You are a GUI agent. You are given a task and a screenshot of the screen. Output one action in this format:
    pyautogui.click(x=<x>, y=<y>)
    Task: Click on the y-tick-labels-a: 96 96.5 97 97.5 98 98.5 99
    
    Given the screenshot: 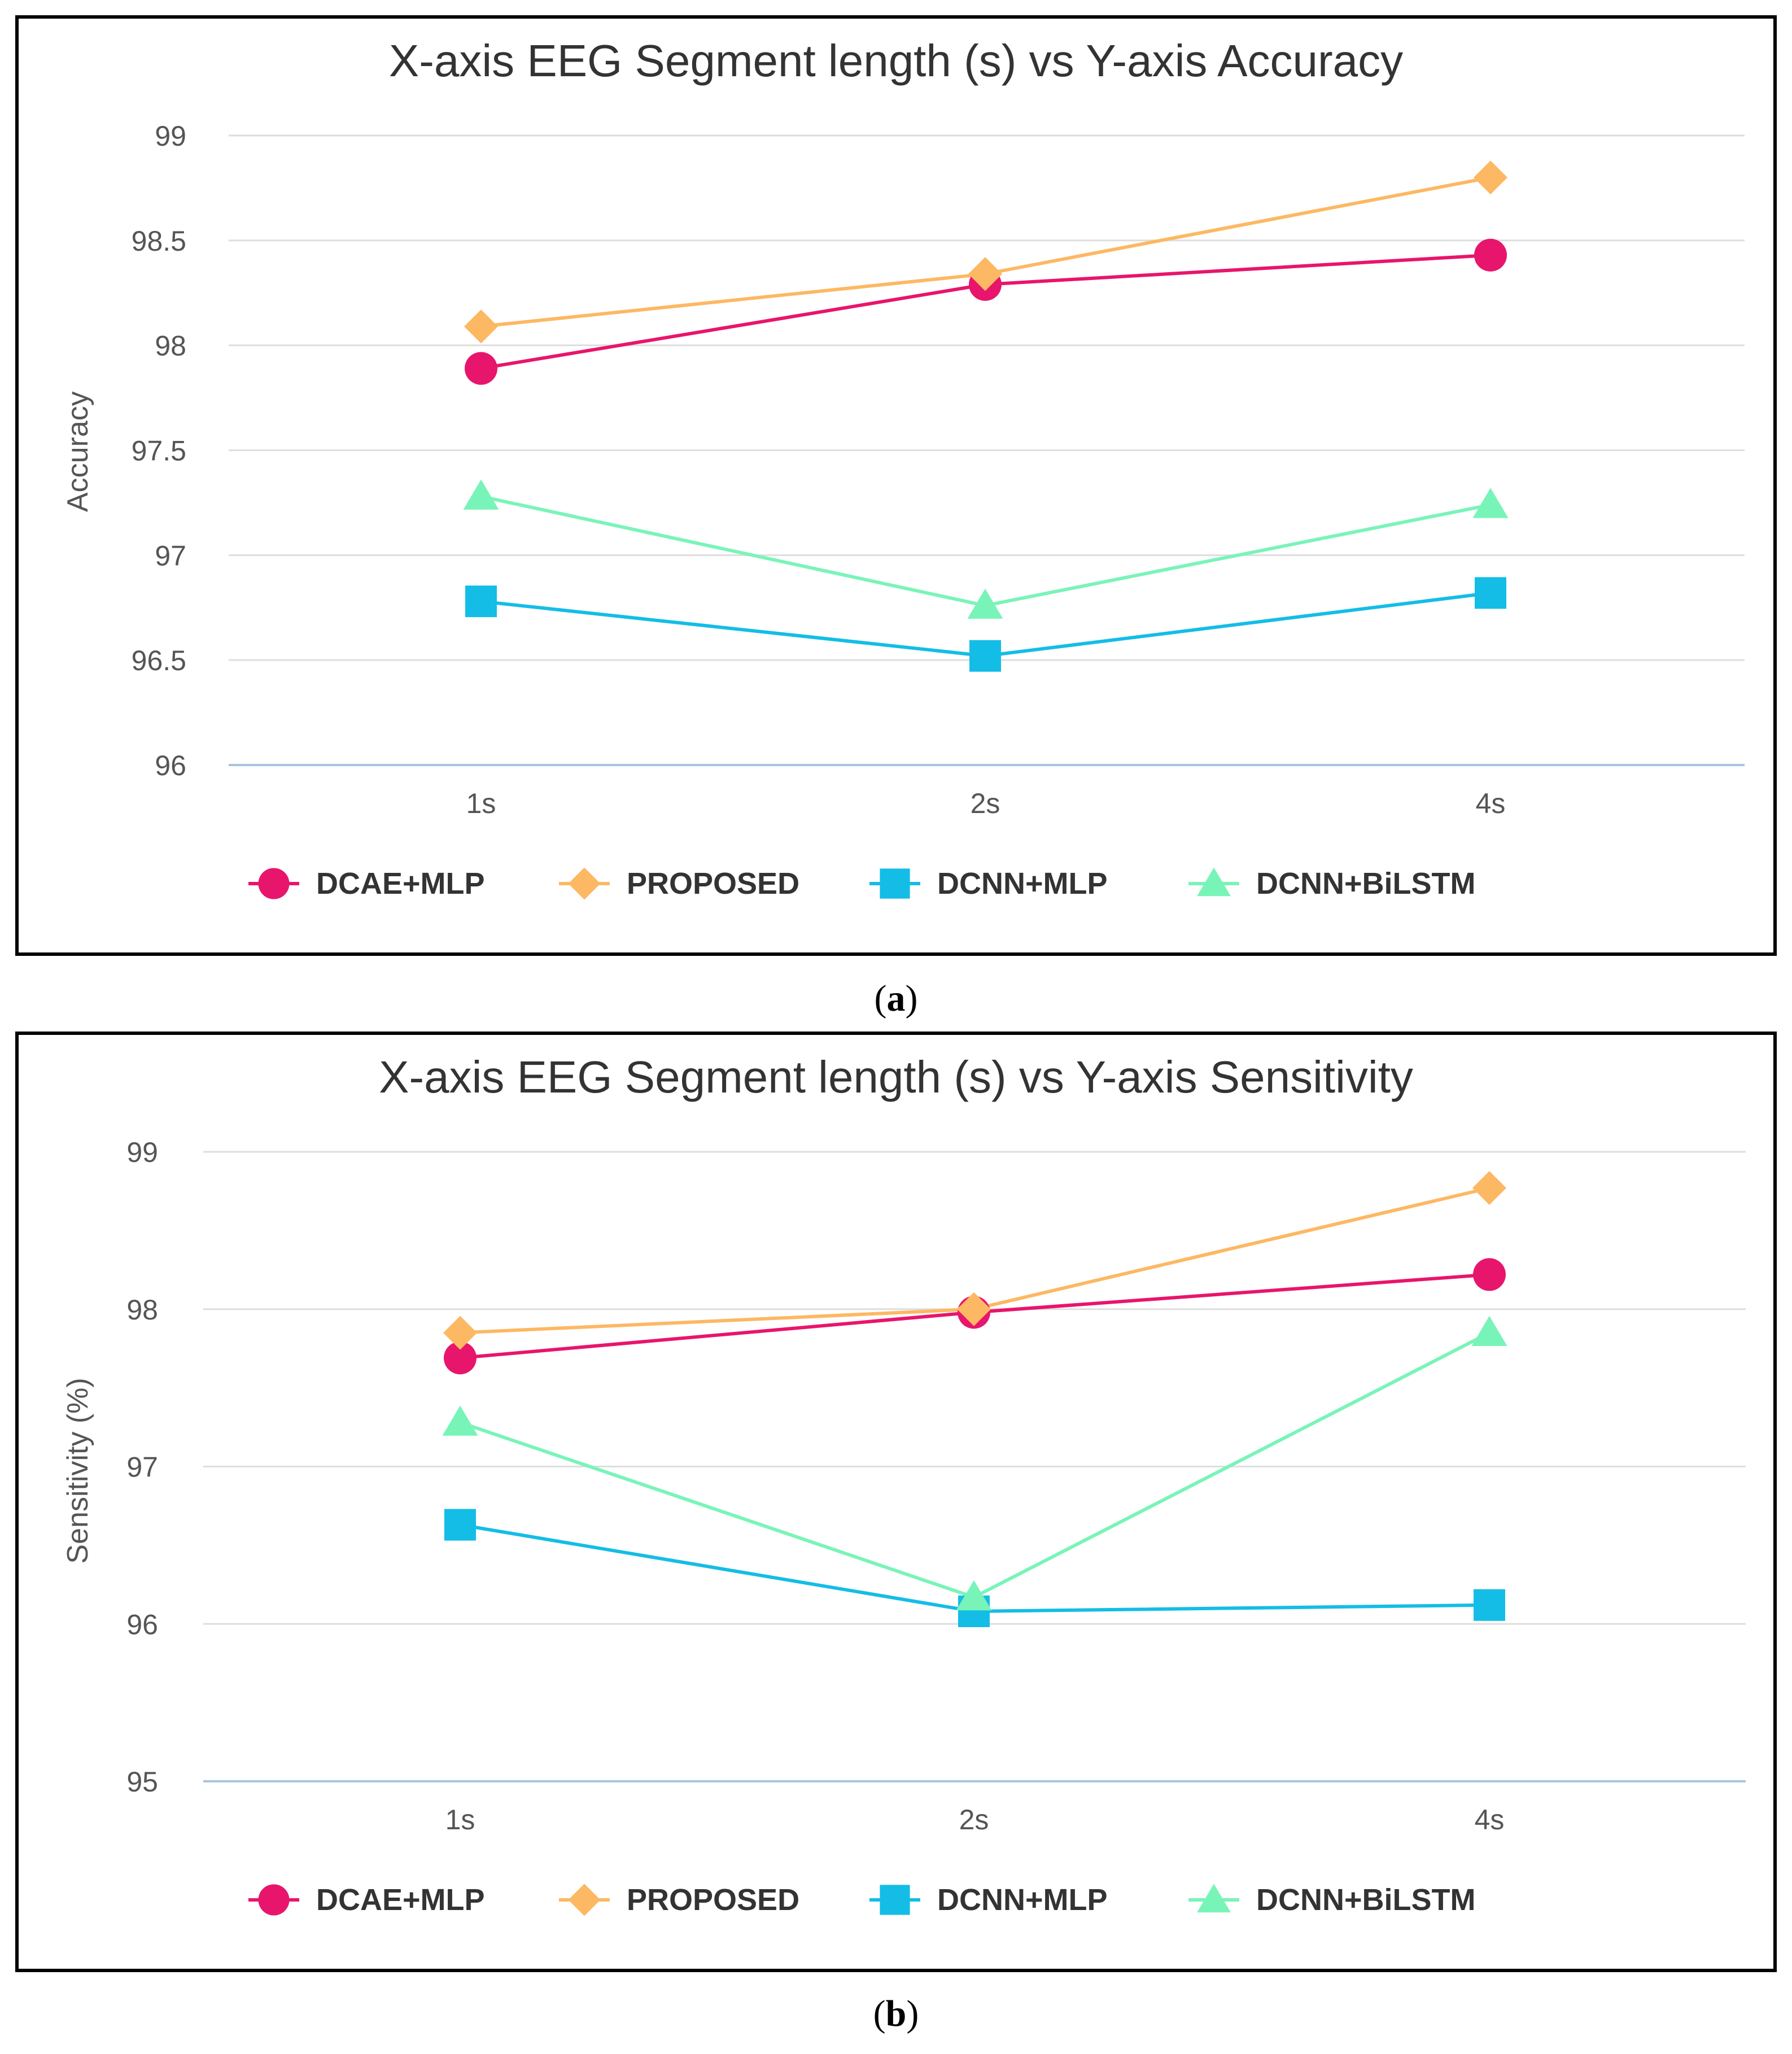 What is the action you would take?
    pyautogui.click(x=159, y=450)
    